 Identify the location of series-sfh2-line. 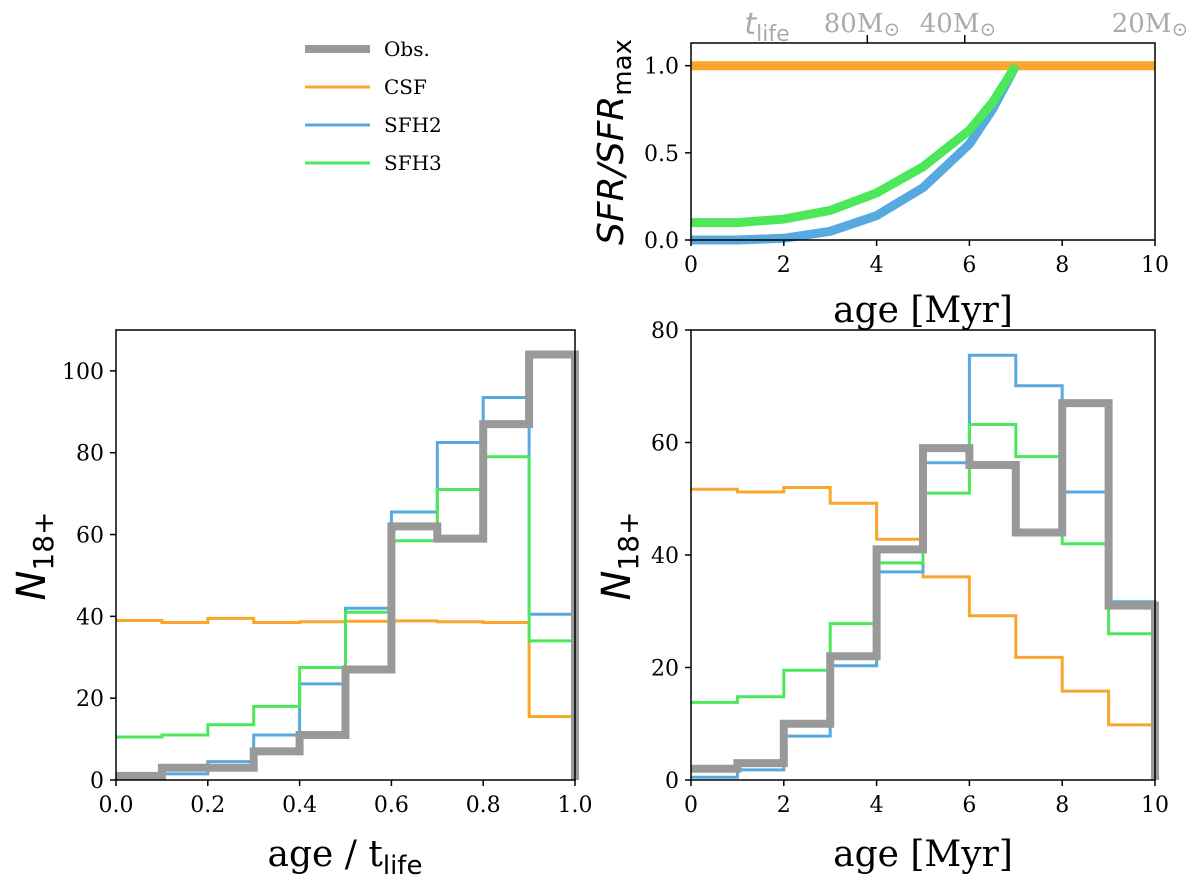
(855, 154).